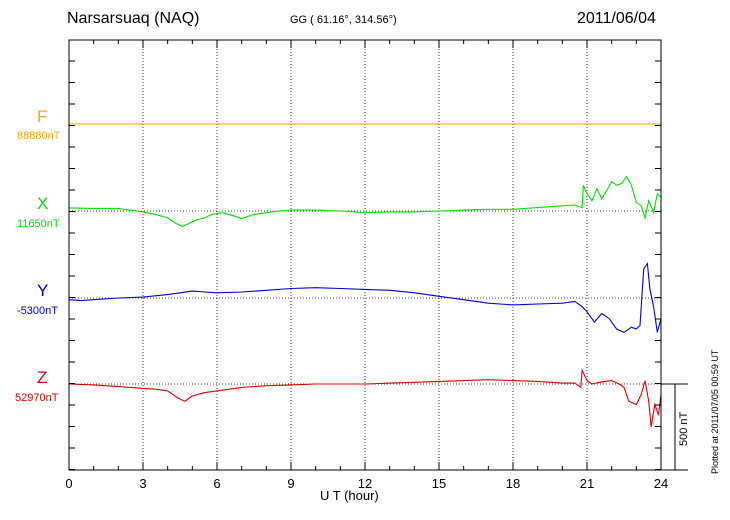 The height and width of the screenshot is (520, 730). Describe the element at coordinates (43, 203) in the screenshot. I see `component-label-x: X` at that location.